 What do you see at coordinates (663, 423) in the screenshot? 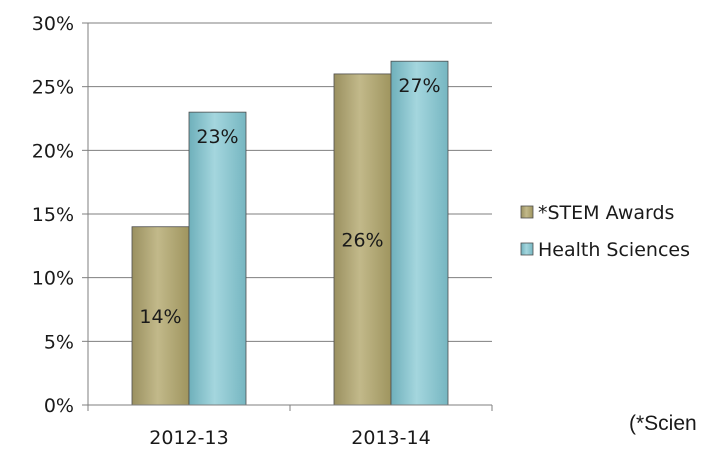
I see `footnote: (*Scien` at bounding box center [663, 423].